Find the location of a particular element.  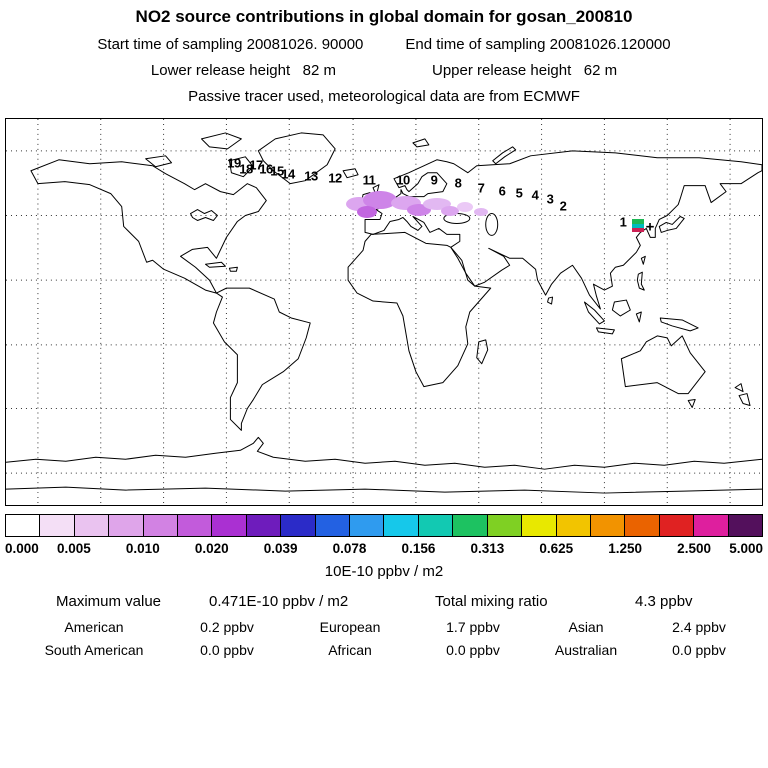

new-guinea-outline is located at coordinates (679, 324).